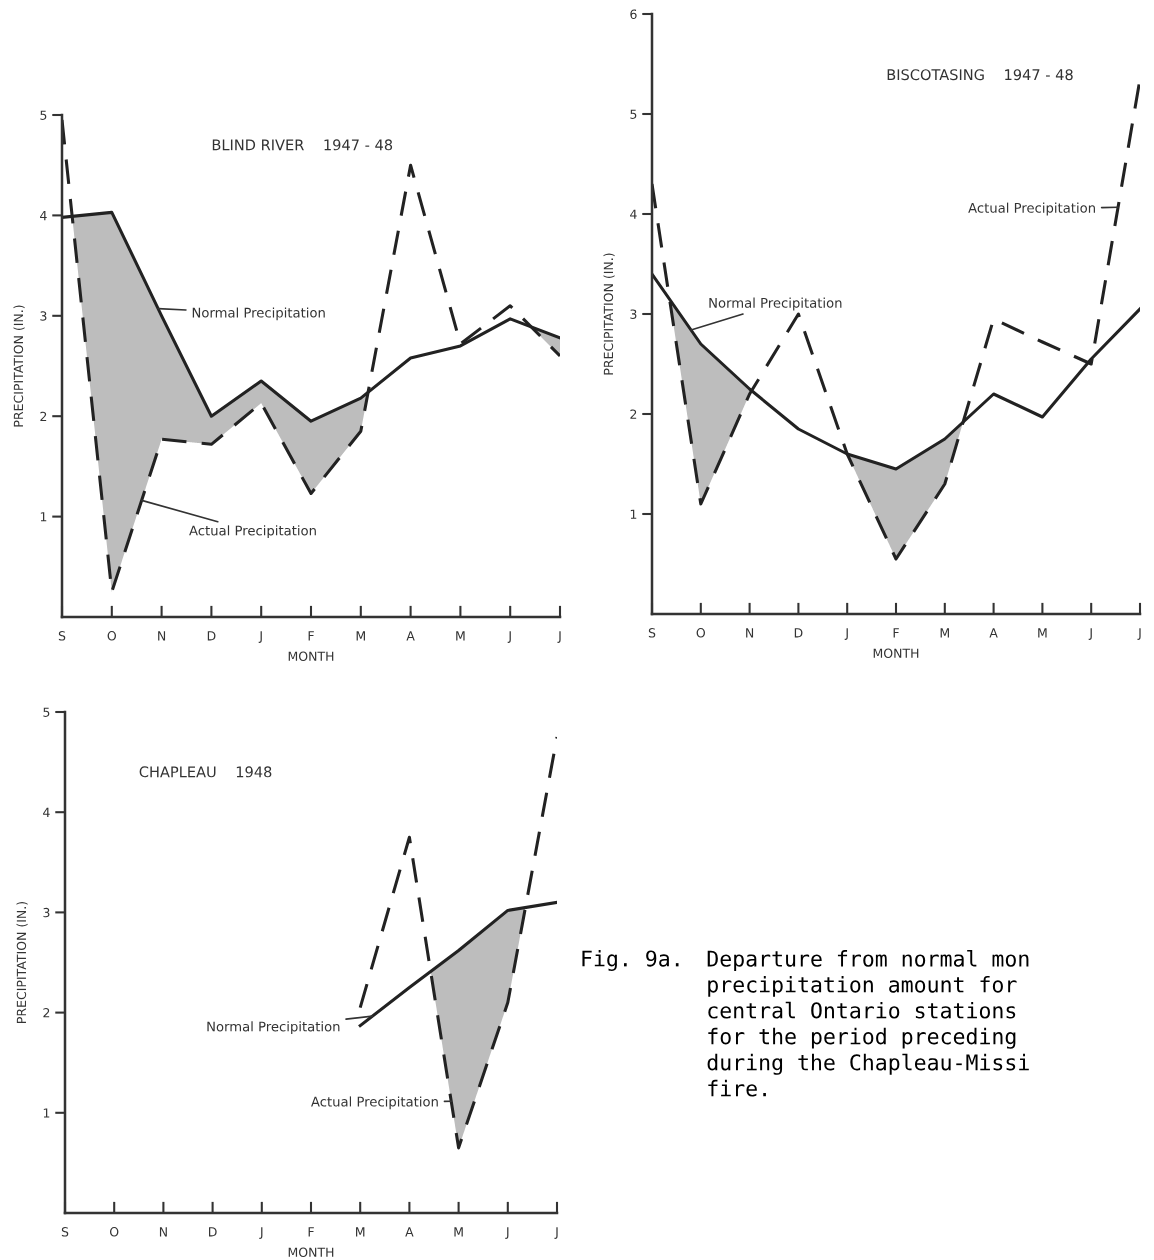  I want to click on text: CHAPLEAU 1948, so click(205, 772).